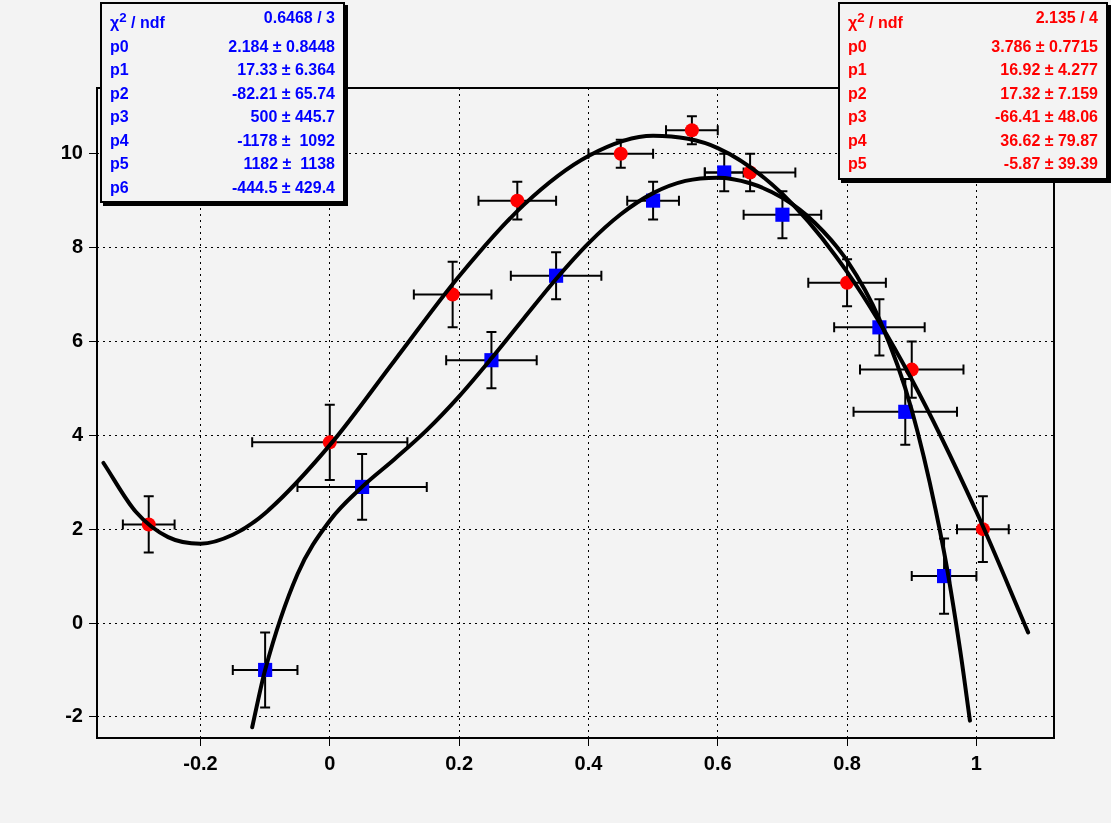 This screenshot has height=823, width=1111. I want to click on x-tick-label: 0.4, so click(589, 762).